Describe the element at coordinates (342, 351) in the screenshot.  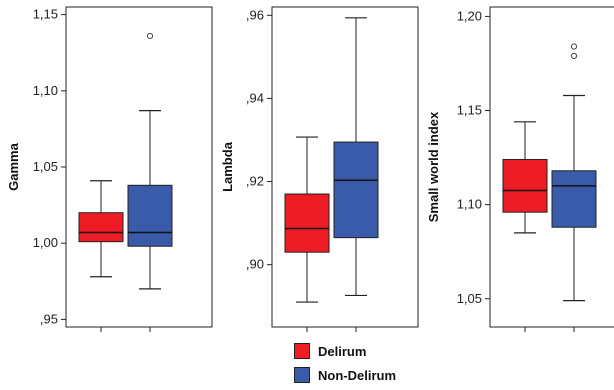
I see `legend-label: Delirum` at that location.